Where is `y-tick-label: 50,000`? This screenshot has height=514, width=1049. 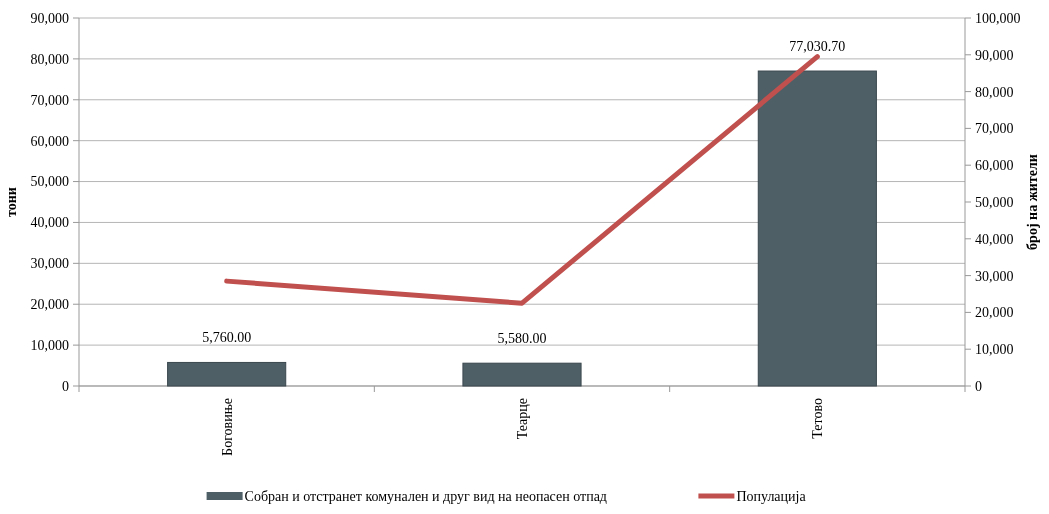
y-tick-label: 50,000 is located at coordinates (49, 182).